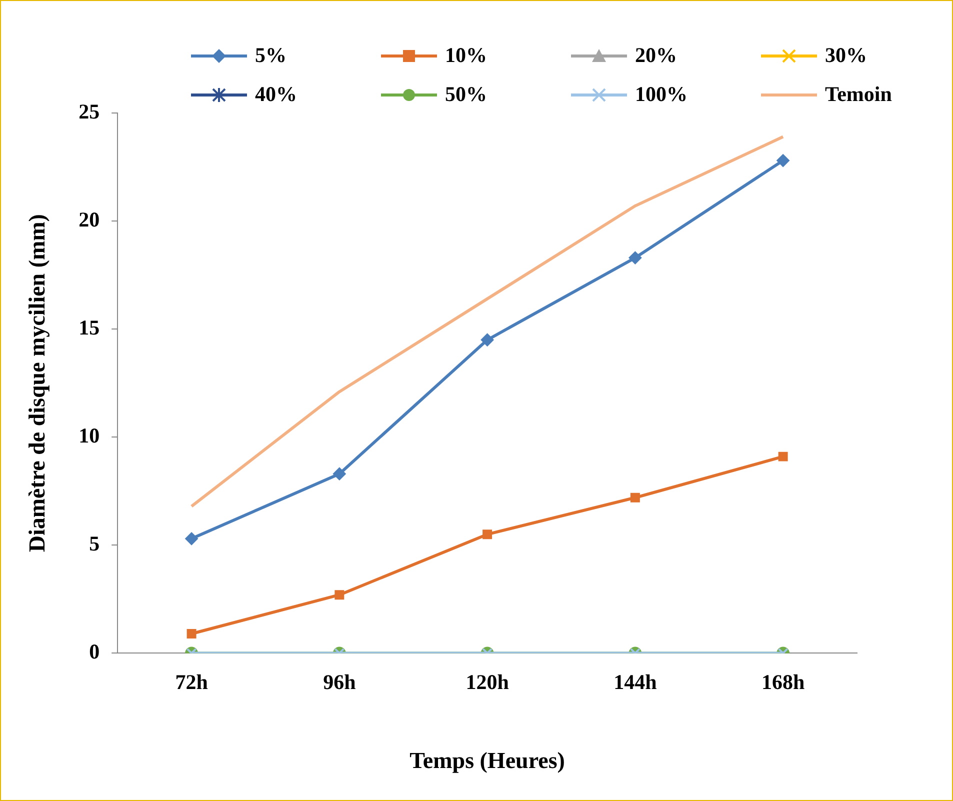  Describe the element at coordinates (636, 682) in the screenshot. I see `x-tick-label: 144h` at that location.